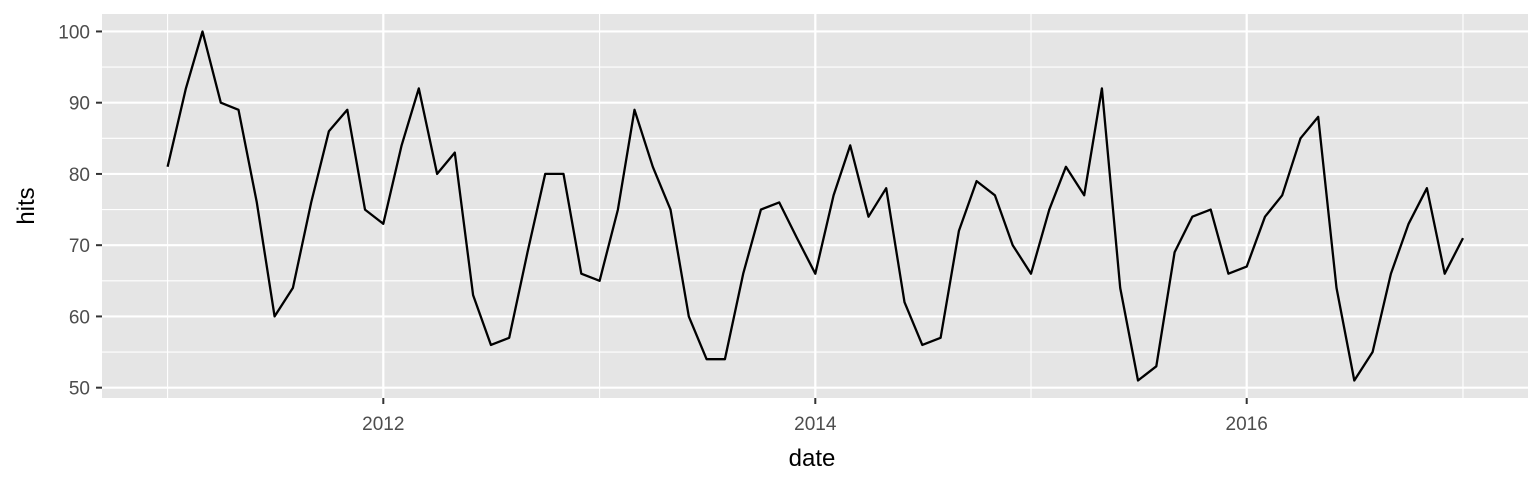  What do you see at coordinates (80, 211) in the screenshot?
I see `y-axis: 50 60 70 80 90 100` at bounding box center [80, 211].